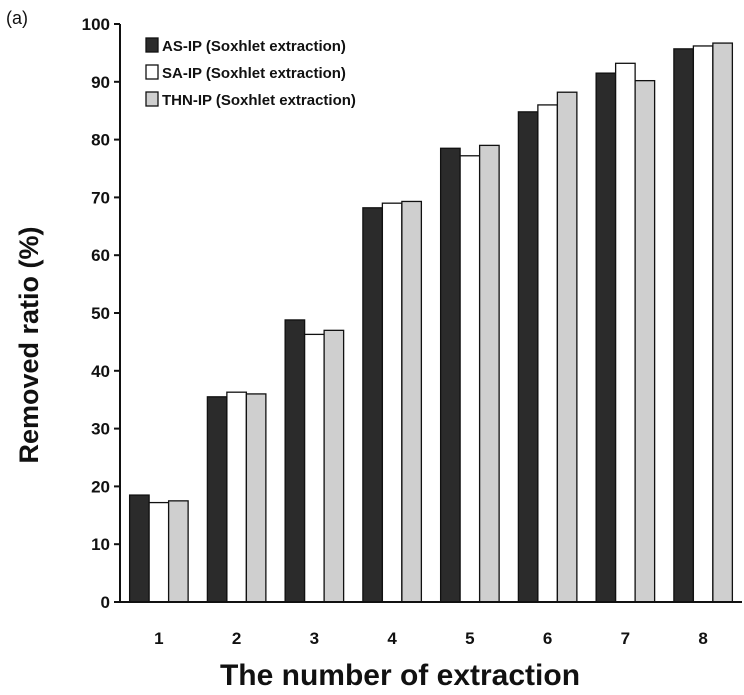 The width and height of the screenshot is (744, 695). I want to click on y-tick-label: 10, so click(100, 544).